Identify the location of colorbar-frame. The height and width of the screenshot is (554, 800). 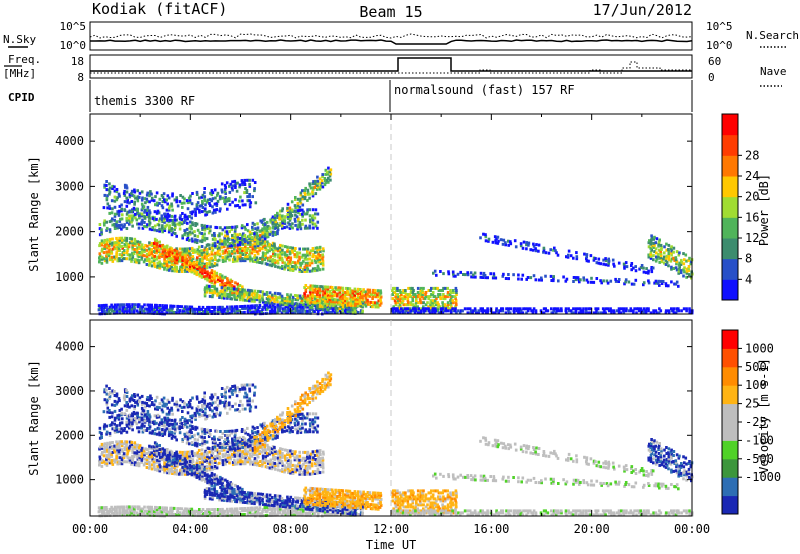
(730, 207).